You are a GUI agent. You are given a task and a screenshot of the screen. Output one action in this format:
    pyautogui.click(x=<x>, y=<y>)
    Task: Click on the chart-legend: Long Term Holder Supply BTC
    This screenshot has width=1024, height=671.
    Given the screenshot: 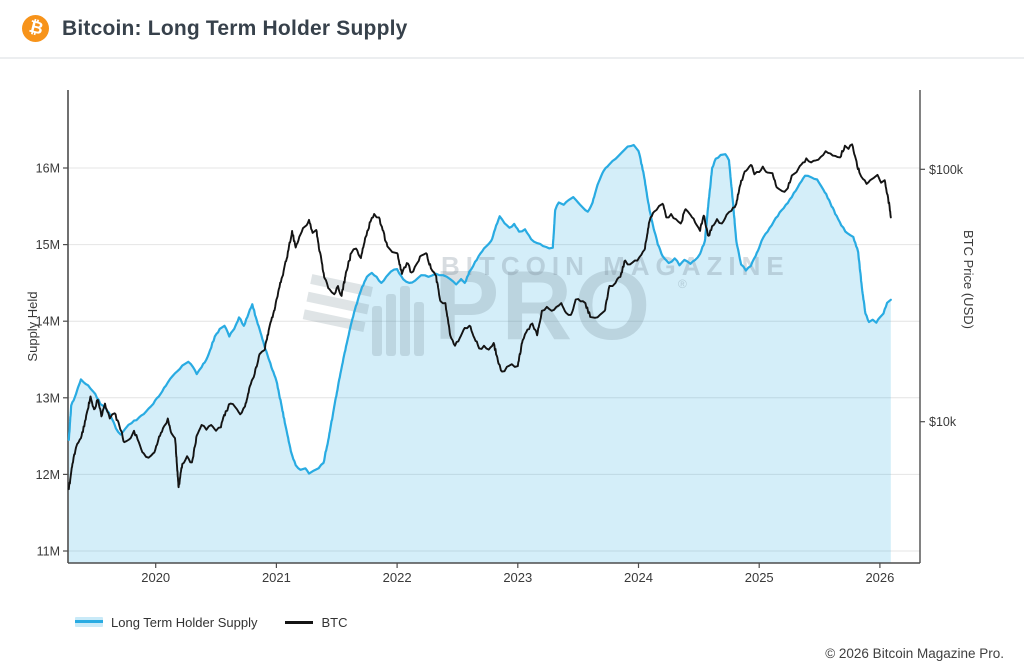 What is the action you would take?
    pyautogui.click(x=220, y=622)
    